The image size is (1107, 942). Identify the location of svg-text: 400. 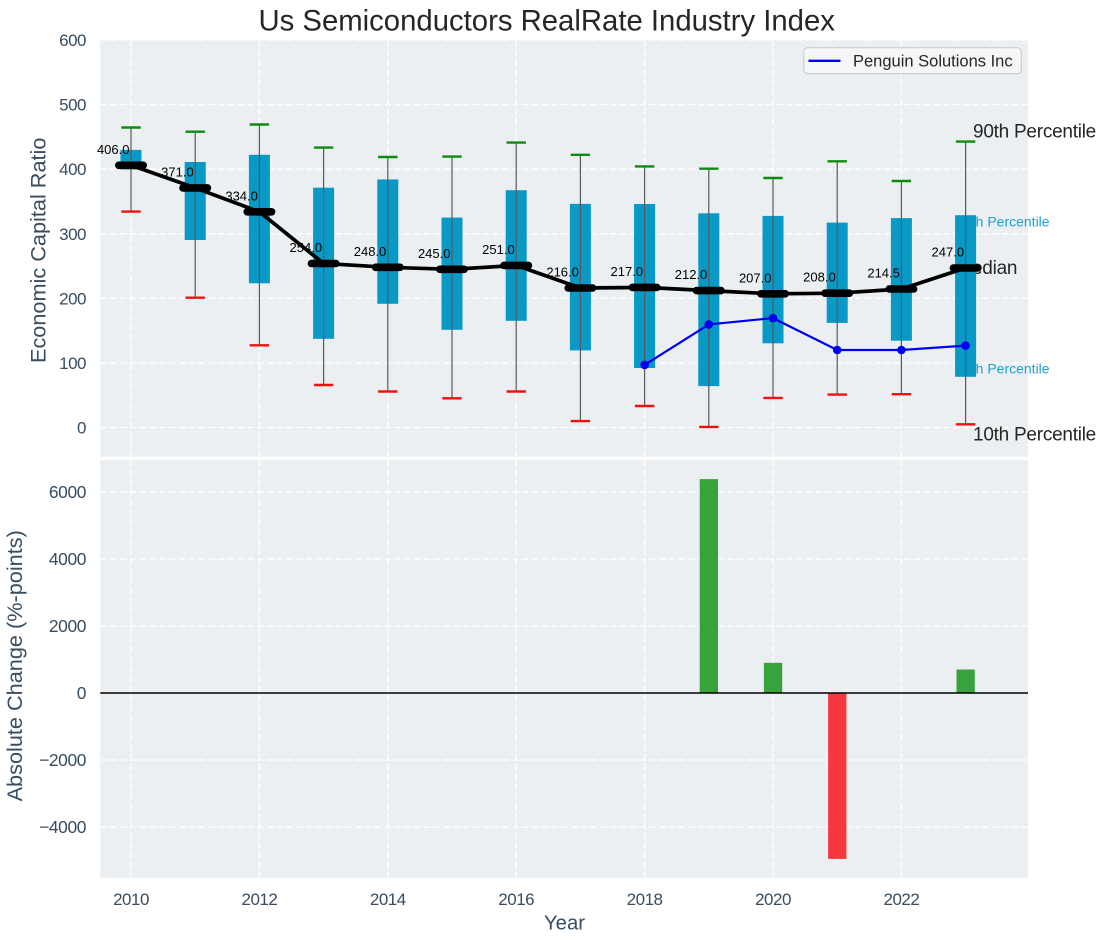
(72, 169).